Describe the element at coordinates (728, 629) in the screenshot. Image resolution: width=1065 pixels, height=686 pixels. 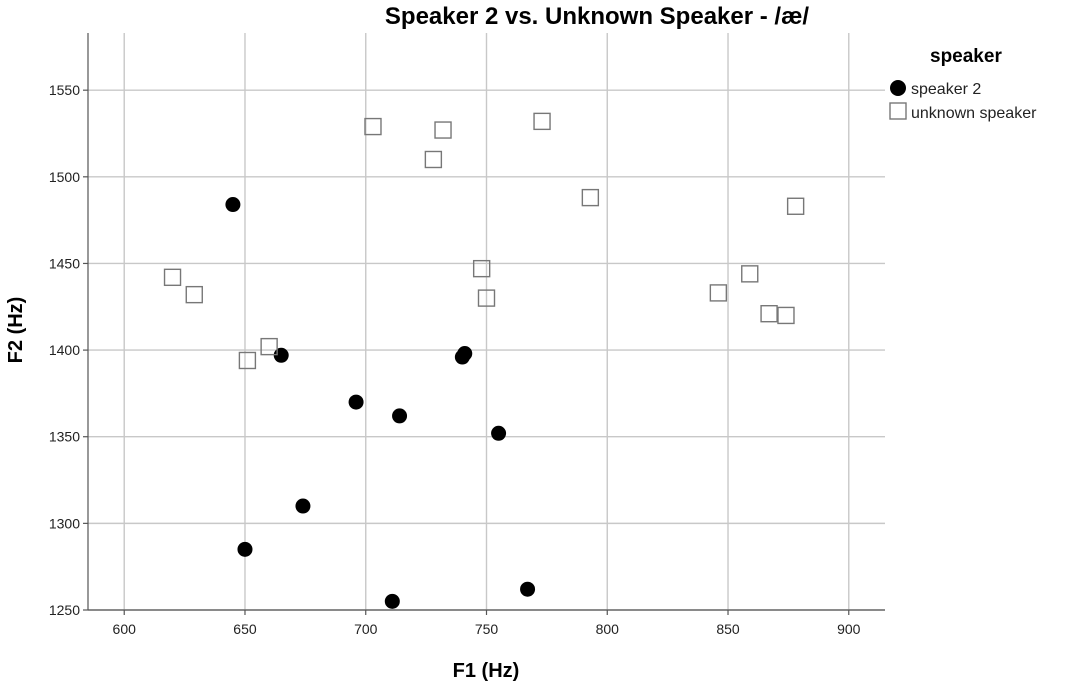
I see `x-tick-label: 850` at that location.